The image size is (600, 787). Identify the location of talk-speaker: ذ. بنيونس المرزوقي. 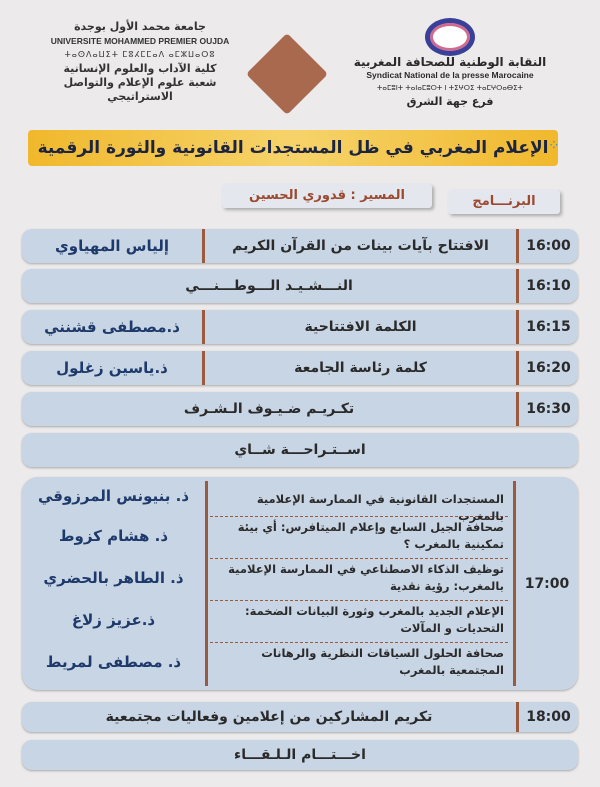
(113, 496).